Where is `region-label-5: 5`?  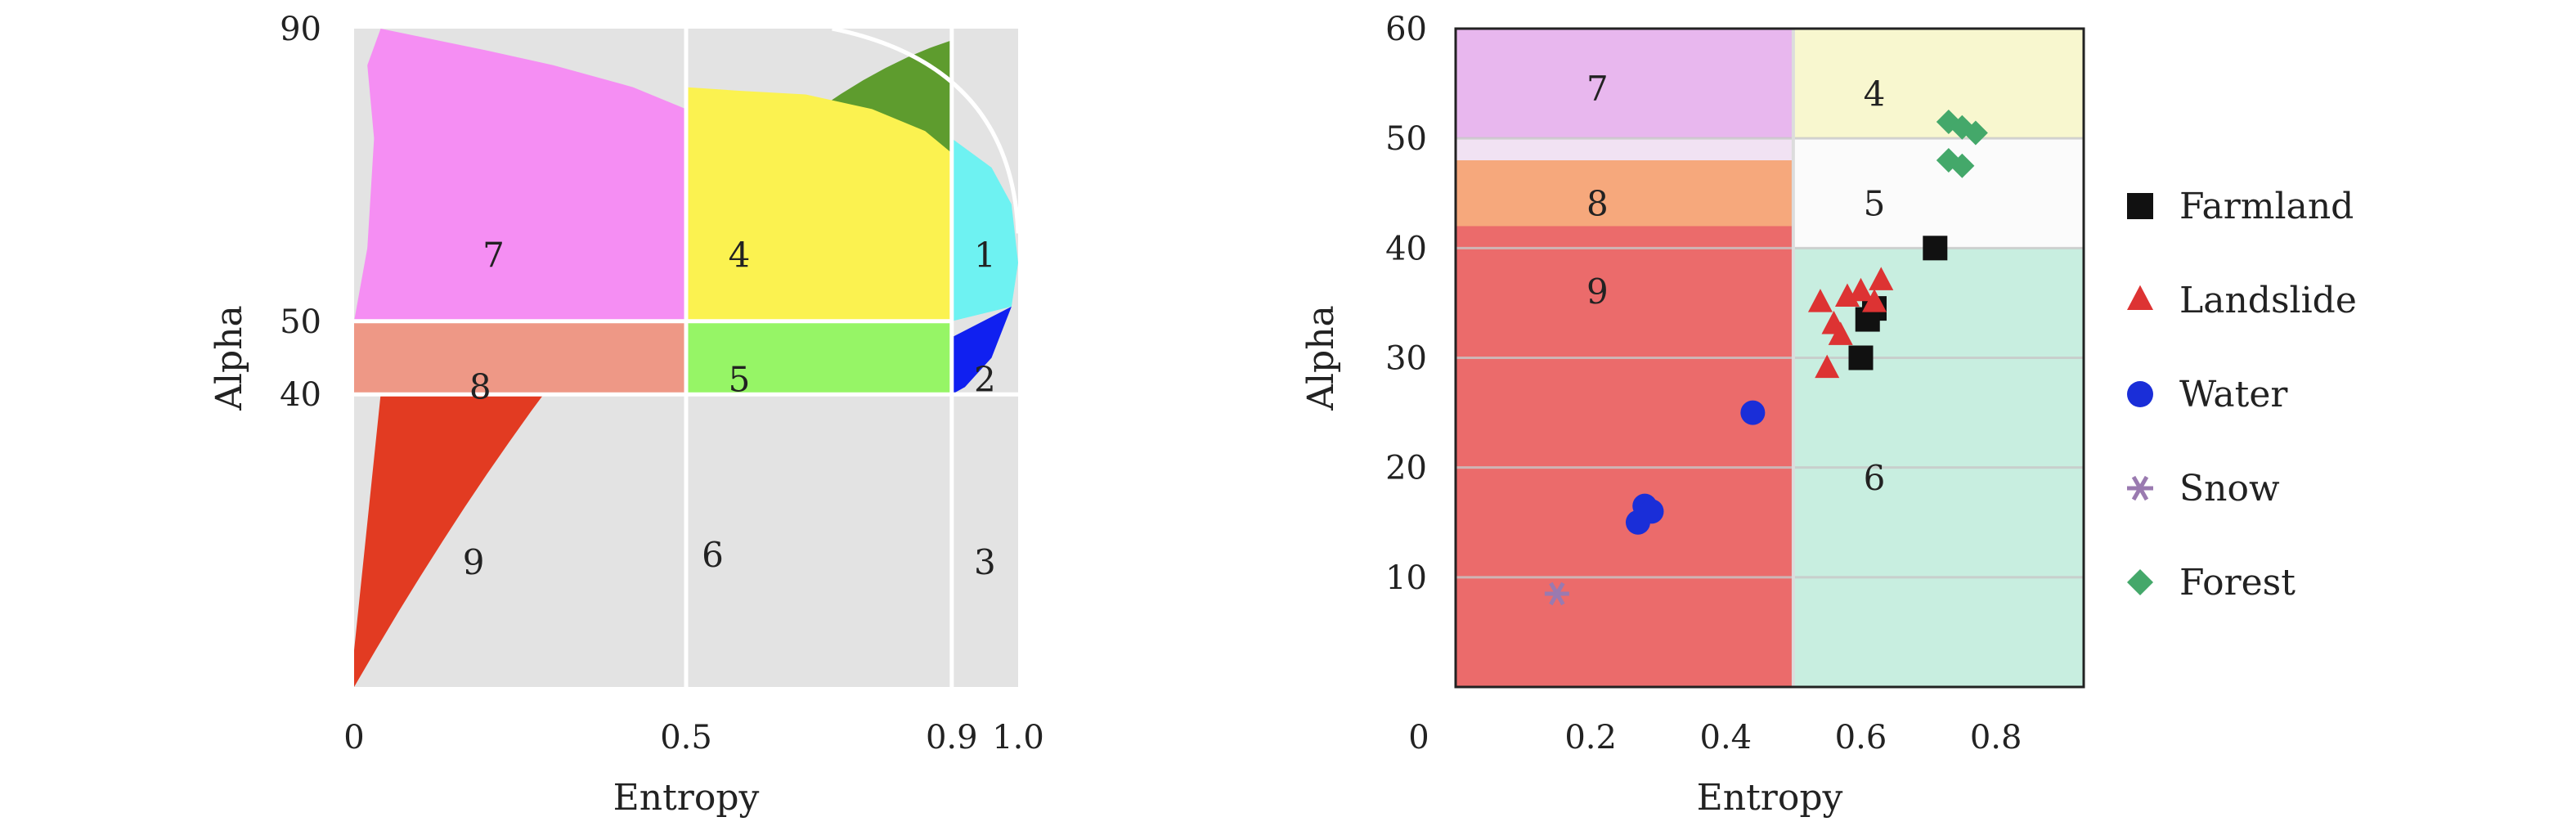 region-label-5: 5 is located at coordinates (1875, 204).